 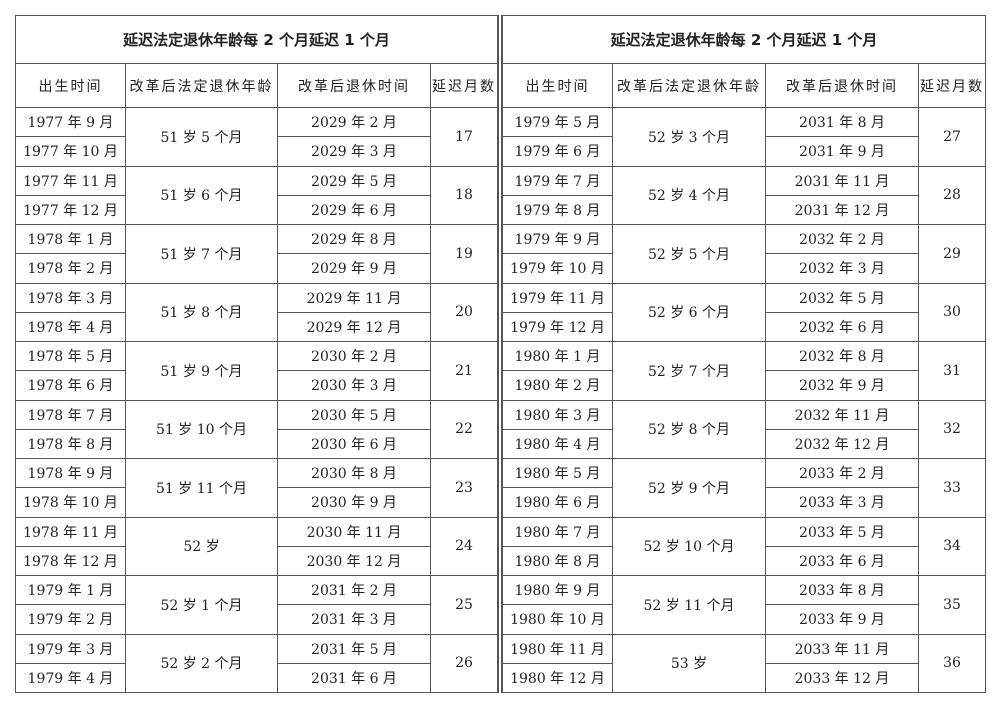 What do you see at coordinates (70, 122) in the screenshot?
I see `birth-cell: 1977 年 9 月` at bounding box center [70, 122].